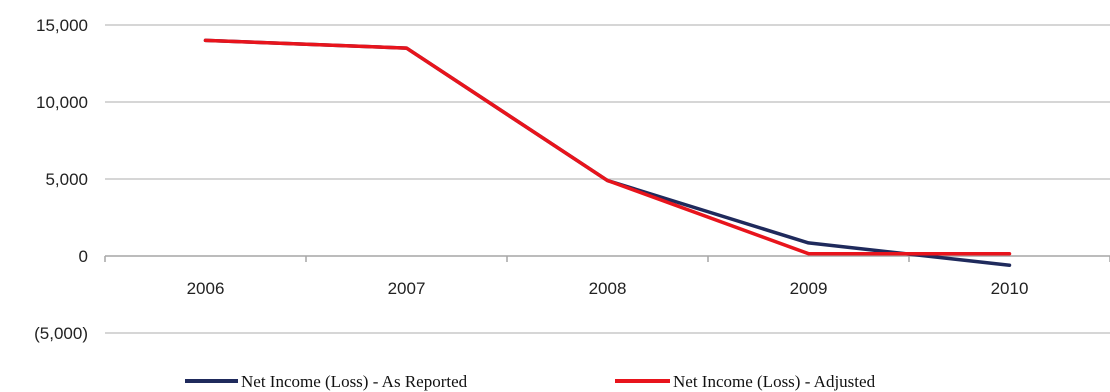 The height and width of the screenshot is (392, 1110). What do you see at coordinates (206, 288) in the screenshot?
I see `x-tick-label: 2006` at bounding box center [206, 288].